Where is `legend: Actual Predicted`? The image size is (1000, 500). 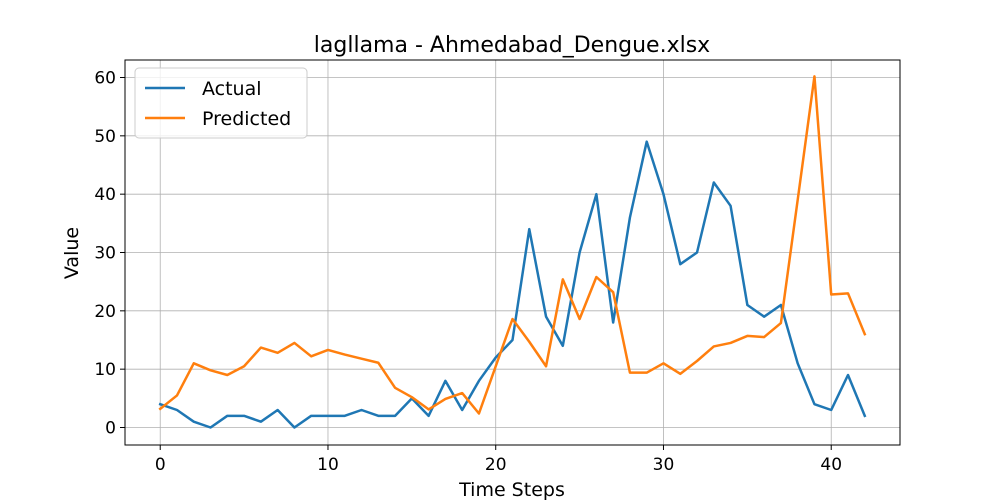 legend: Actual Predicted is located at coordinates (221, 103).